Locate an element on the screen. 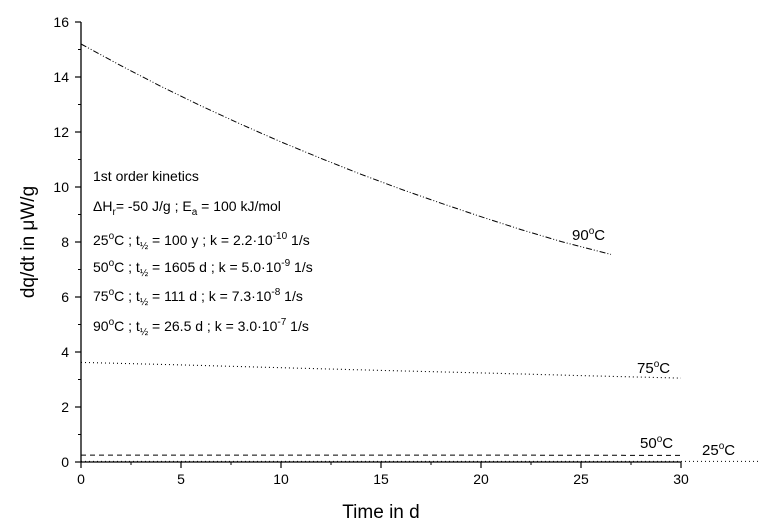 The width and height of the screenshot is (764, 528). y-tick-label: 16 is located at coordinates (61, 22).